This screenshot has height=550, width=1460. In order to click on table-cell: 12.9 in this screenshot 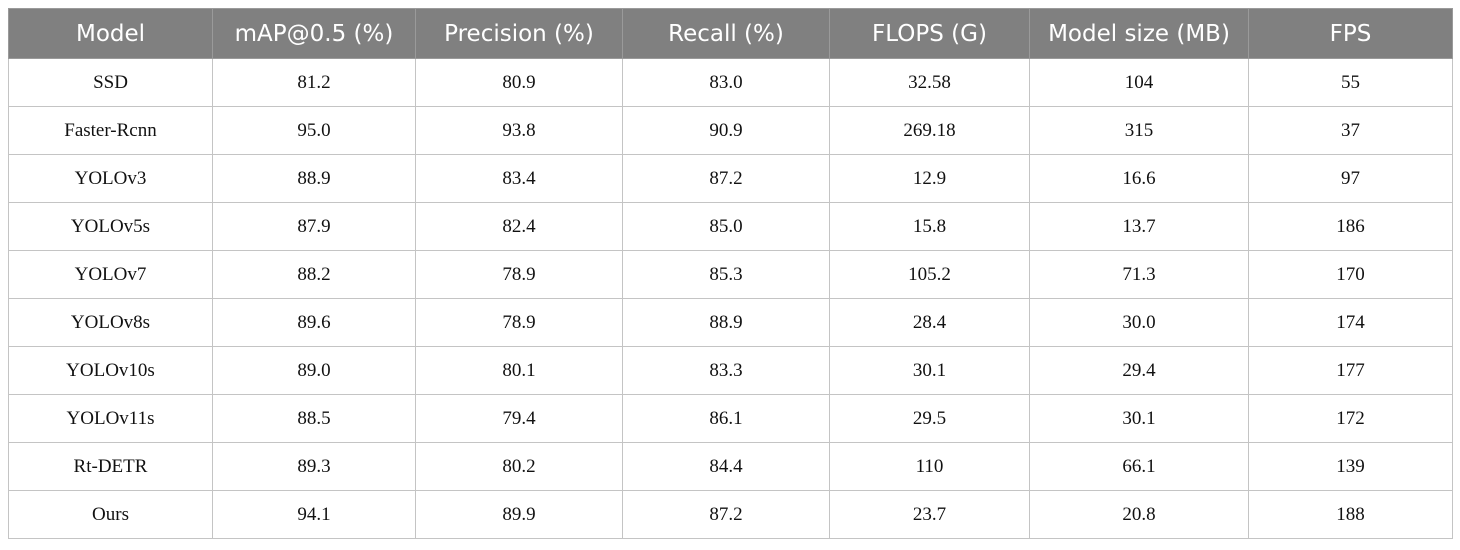, I will do `click(929, 178)`.